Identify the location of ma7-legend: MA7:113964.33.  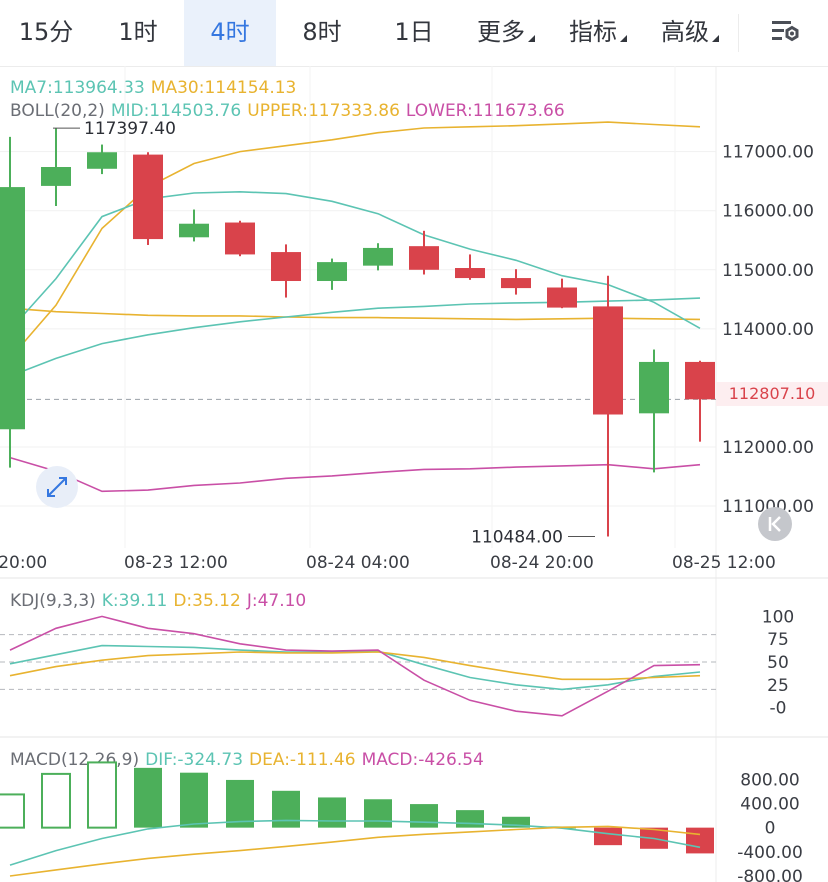
(77, 88).